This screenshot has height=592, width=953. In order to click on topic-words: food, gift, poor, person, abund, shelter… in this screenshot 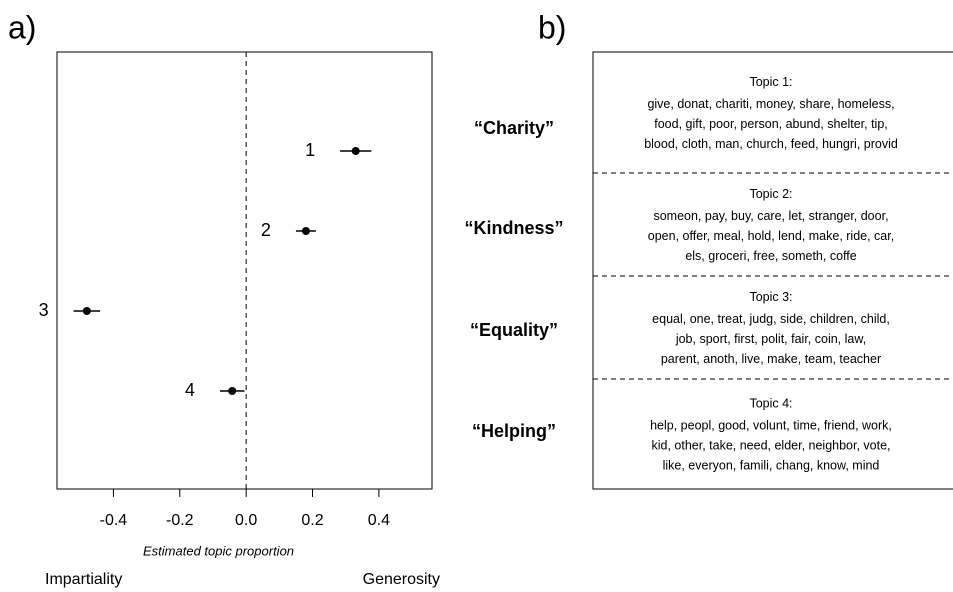, I will do `click(771, 124)`.